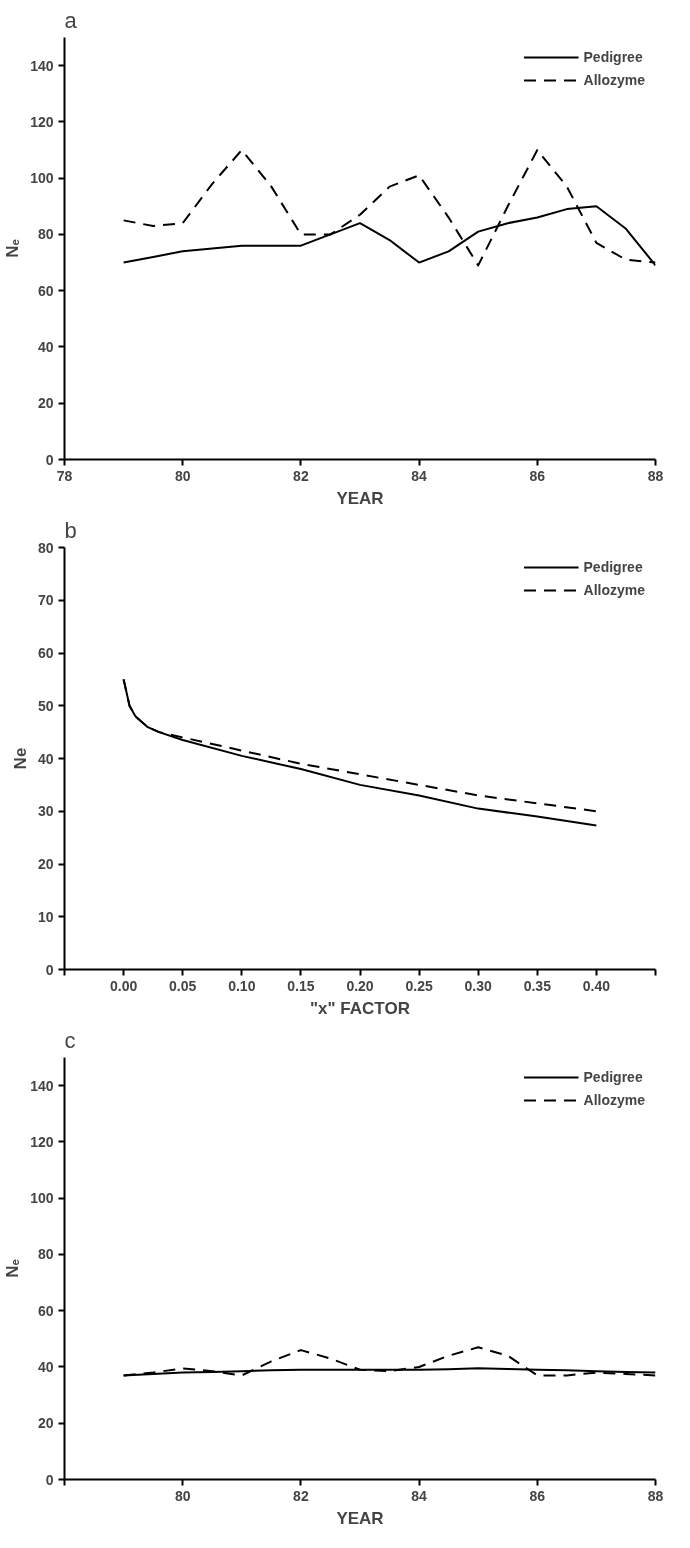  I want to click on y-tick-label: 10, so click(45, 916).